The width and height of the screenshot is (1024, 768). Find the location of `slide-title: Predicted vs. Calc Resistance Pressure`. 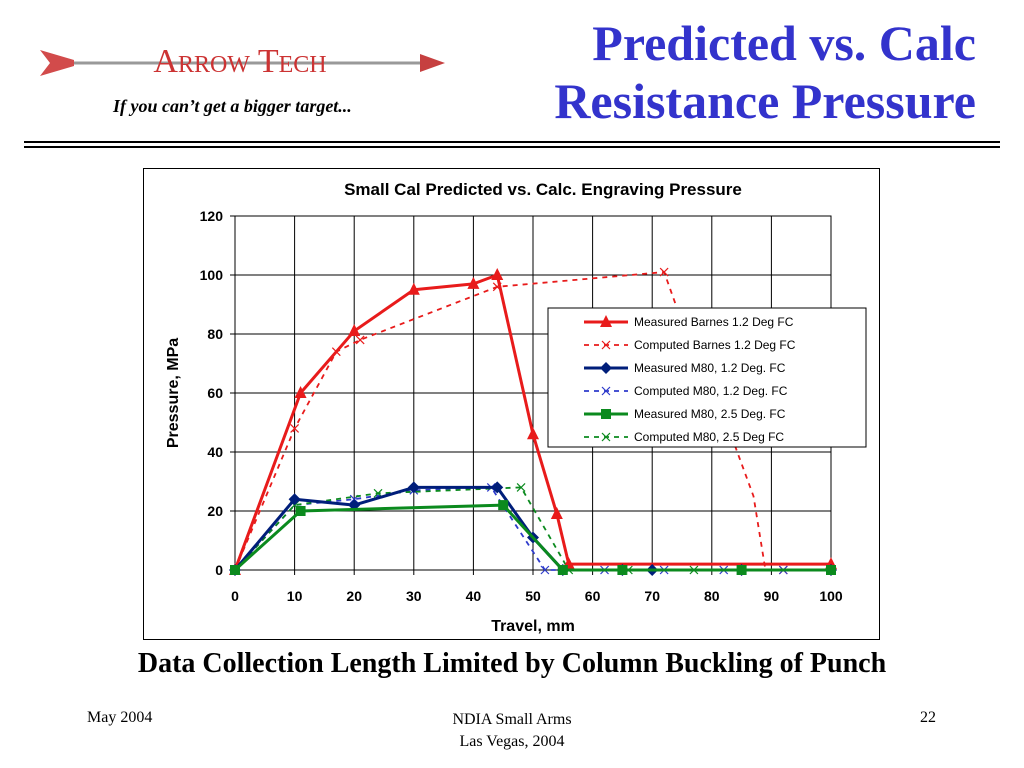

slide-title: Predicted vs. Calc Resistance Pressure is located at coordinates (716, 72).